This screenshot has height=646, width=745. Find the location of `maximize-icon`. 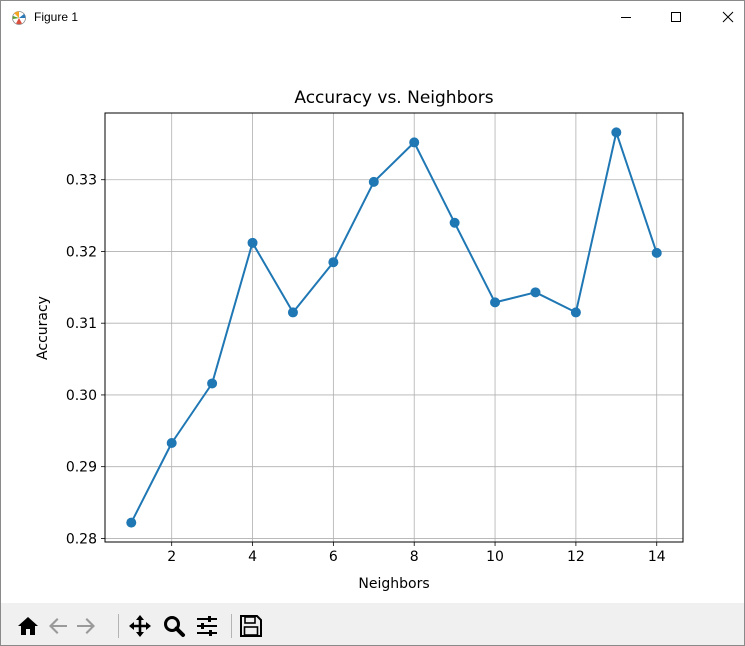

maximize-icon is located at coordinates (676, 17).